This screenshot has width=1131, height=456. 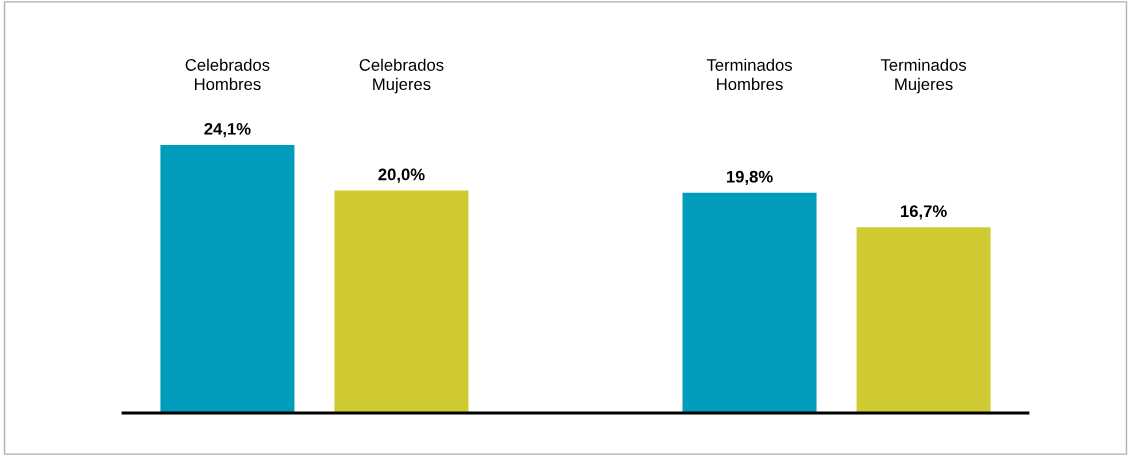 What do you see at coordinates (924, 212) in the screenshot?
I see `data-label: 16,7%` at bounding box center [924, 212].